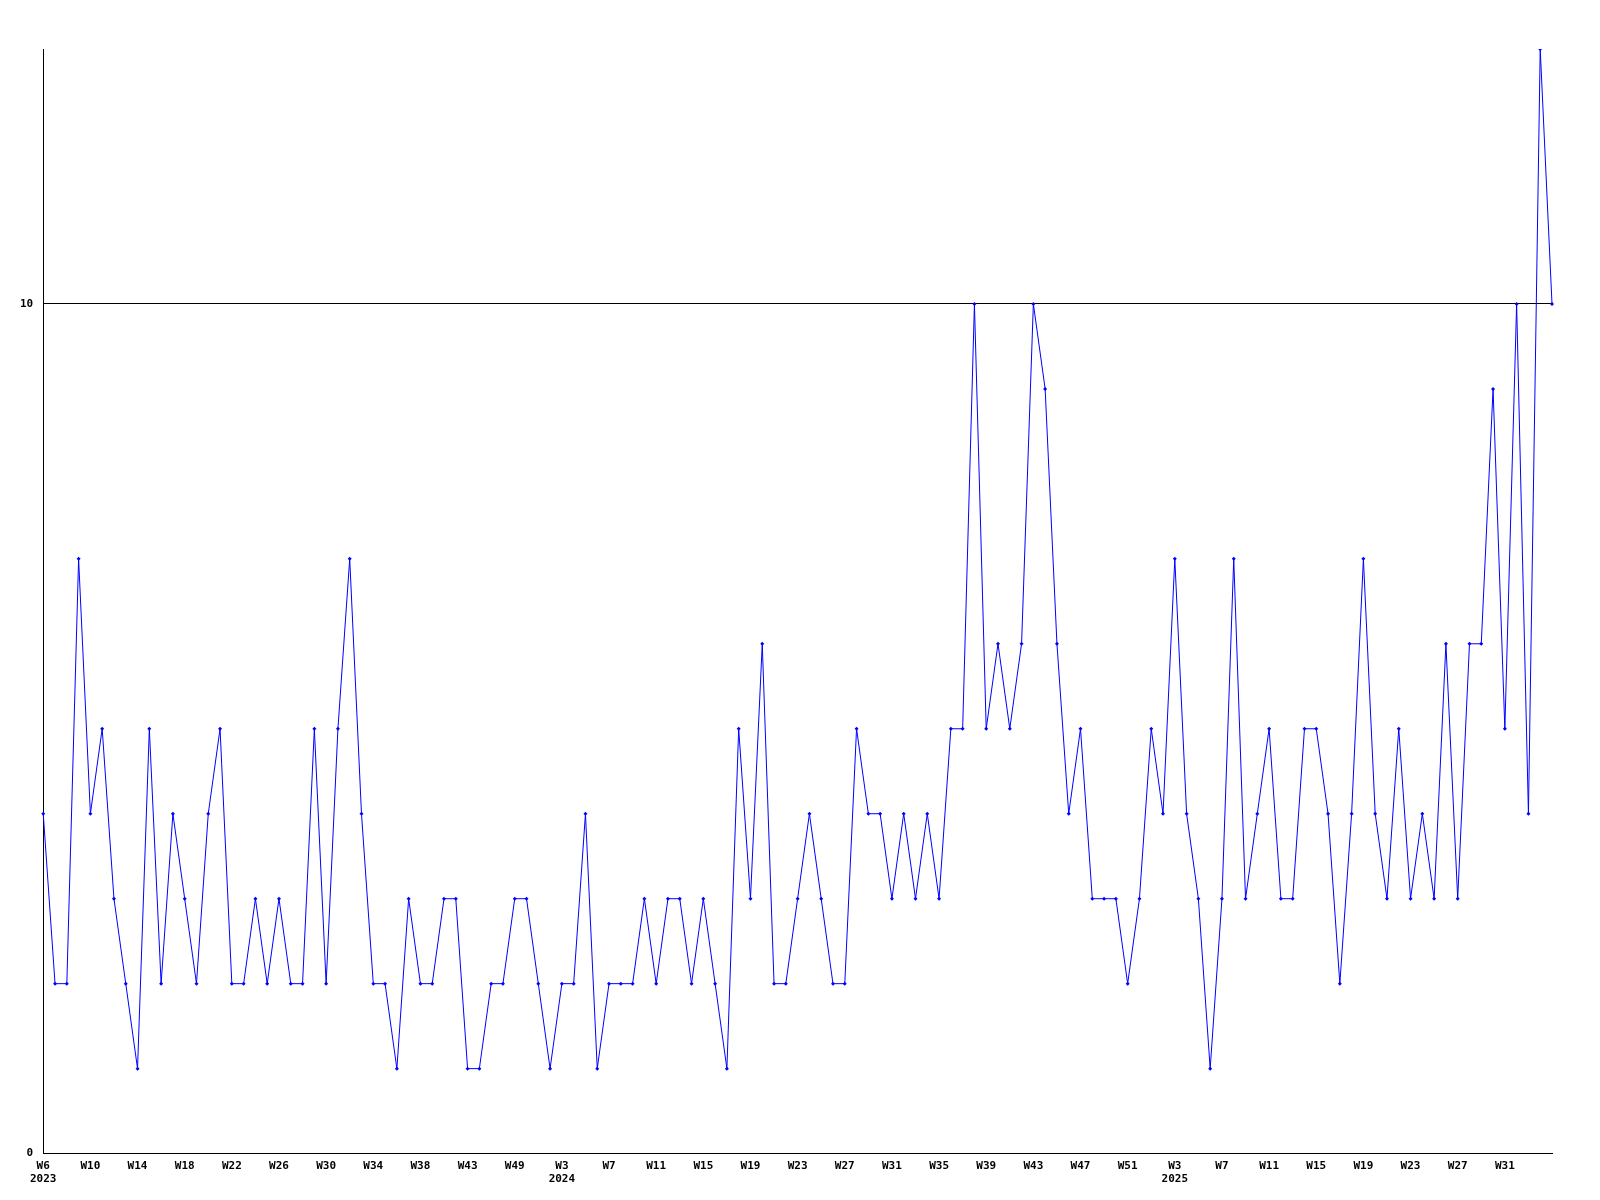 This screenshot has width=1600, height=1200. What do you see at coordinates (279, 1166) in the screenshot?
I see `x-tick-label: W26` at bounding box center [279, 1166].